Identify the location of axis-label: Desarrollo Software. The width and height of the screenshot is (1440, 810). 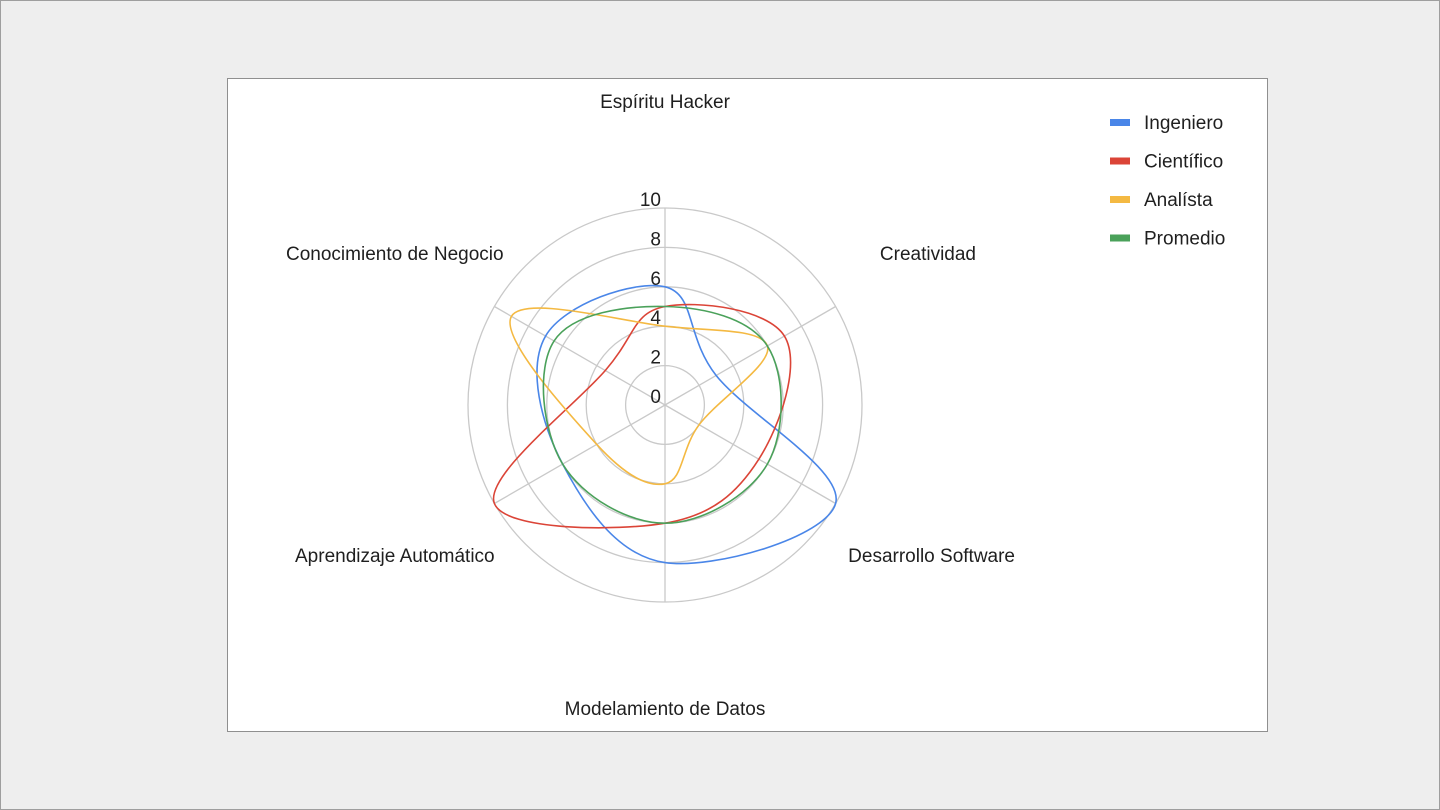
(931, 556).